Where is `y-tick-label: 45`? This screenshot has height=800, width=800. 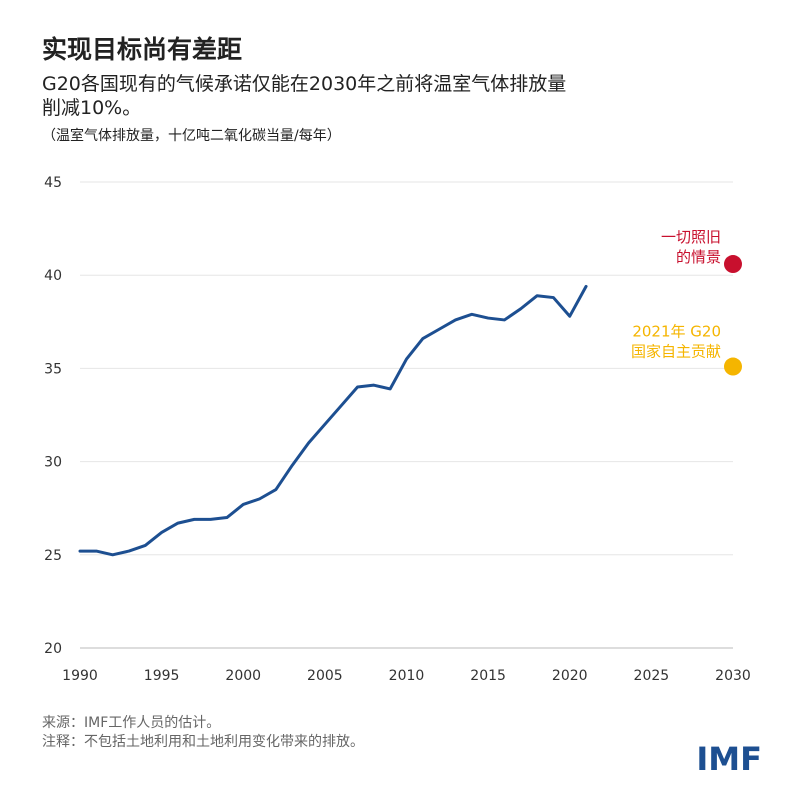 y-tick-label: 45 is located at coordinates (53, 183).